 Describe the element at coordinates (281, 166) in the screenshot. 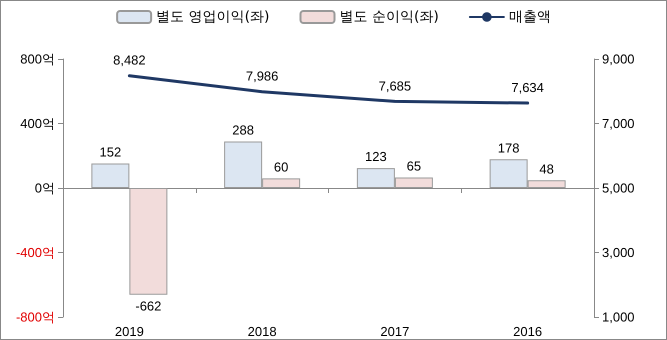

I see `data-label: 60` at that location.